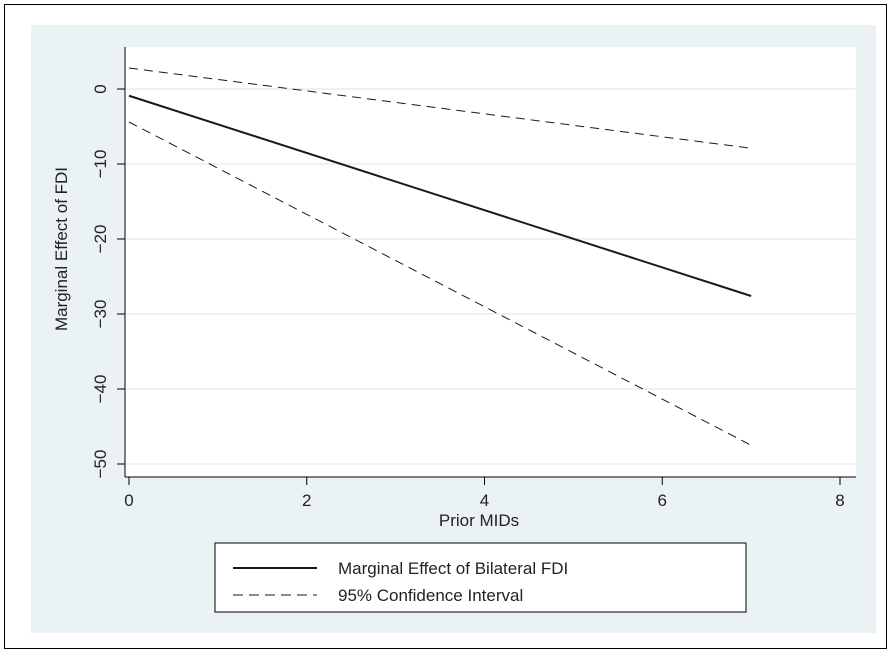  Describe the element at coordinates (306, 500) in the screenshot. I see `x-tick-label: 2` at that location.